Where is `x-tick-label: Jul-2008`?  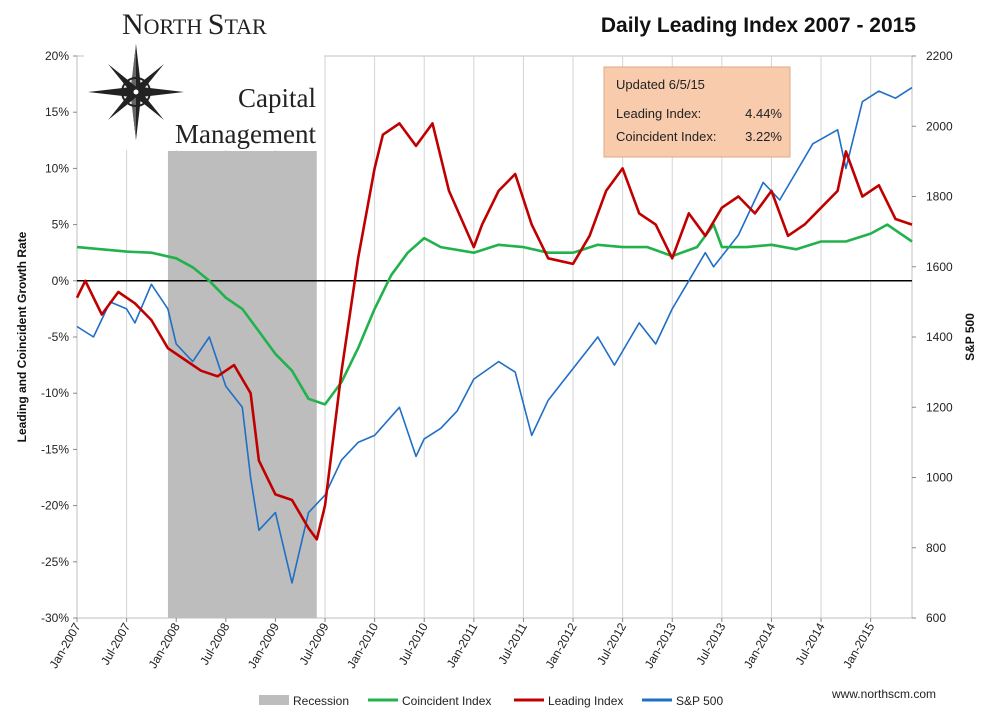 x-tick-label: Jul-2008 is located at coordinates (214, 643).